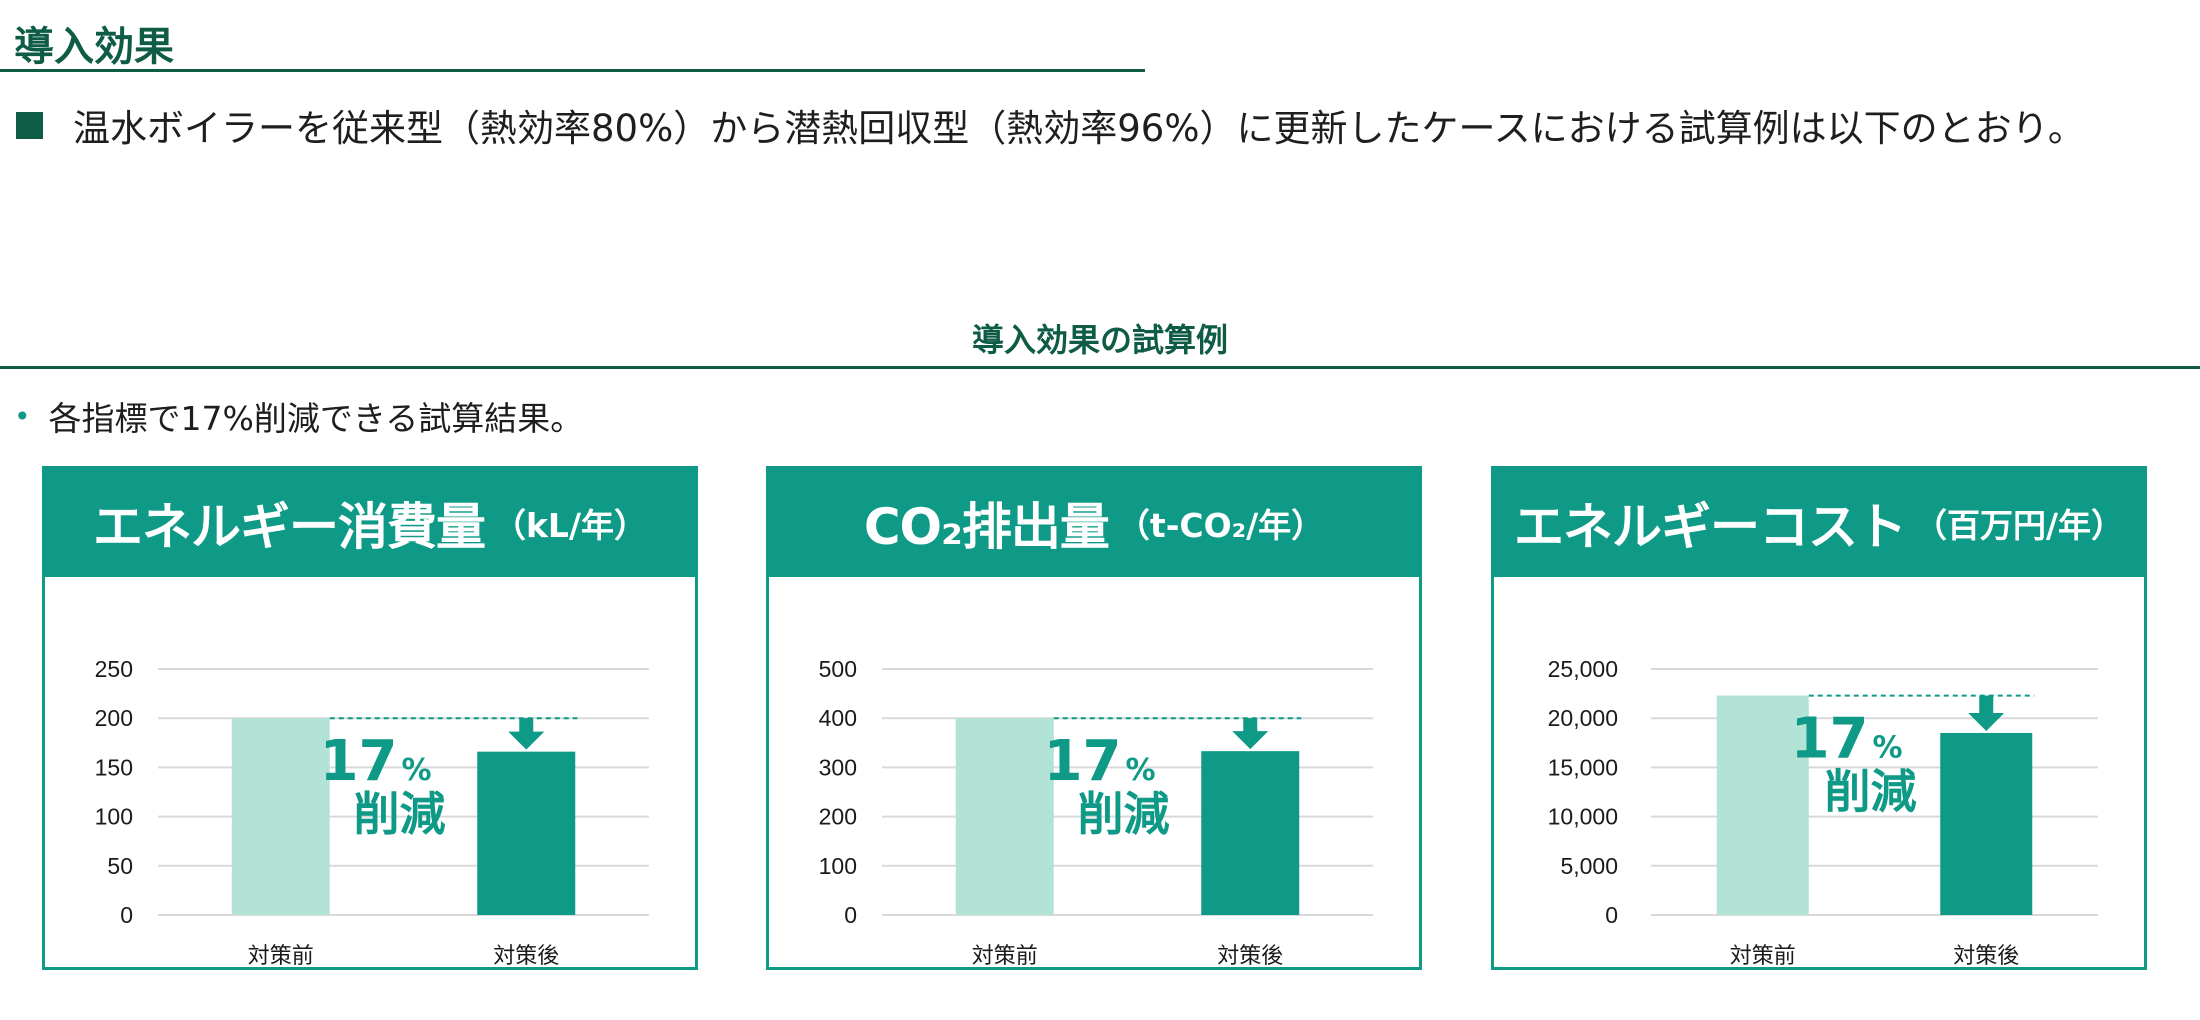  Describe the element at coordinates (570, 525) in the screenshot. I see `panel-unit: （kL/年）` at that location.